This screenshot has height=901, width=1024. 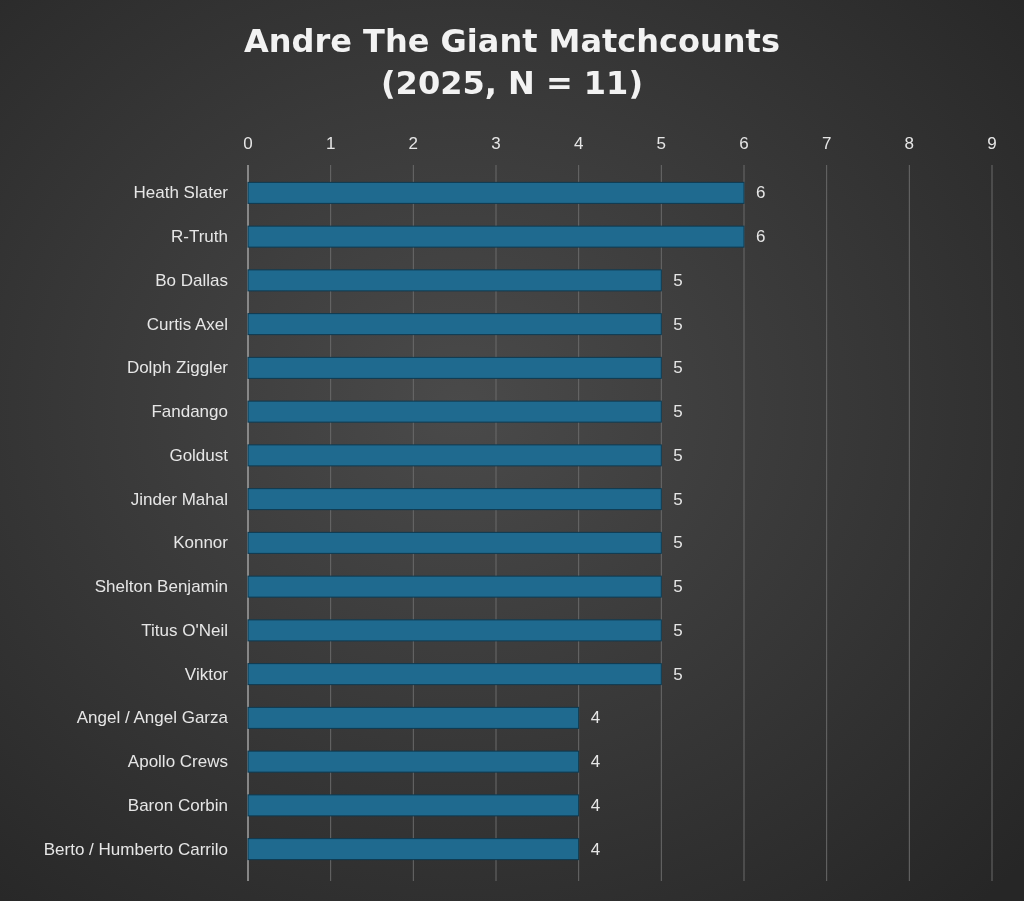 I want to click on y-tick-label: Baron Corbin, so click(x=177, y=805).